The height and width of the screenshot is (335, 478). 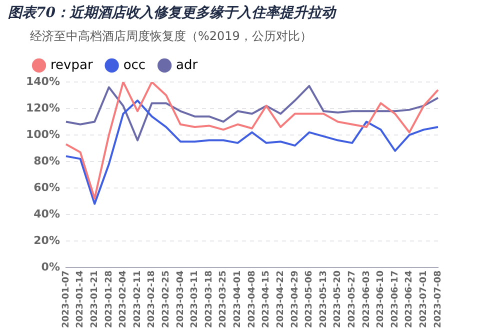 What do you see at coordinates (238, 299) in the screenshot?
I see `x-tick-label: 2023-04-01` at bounding box center [238, 299].